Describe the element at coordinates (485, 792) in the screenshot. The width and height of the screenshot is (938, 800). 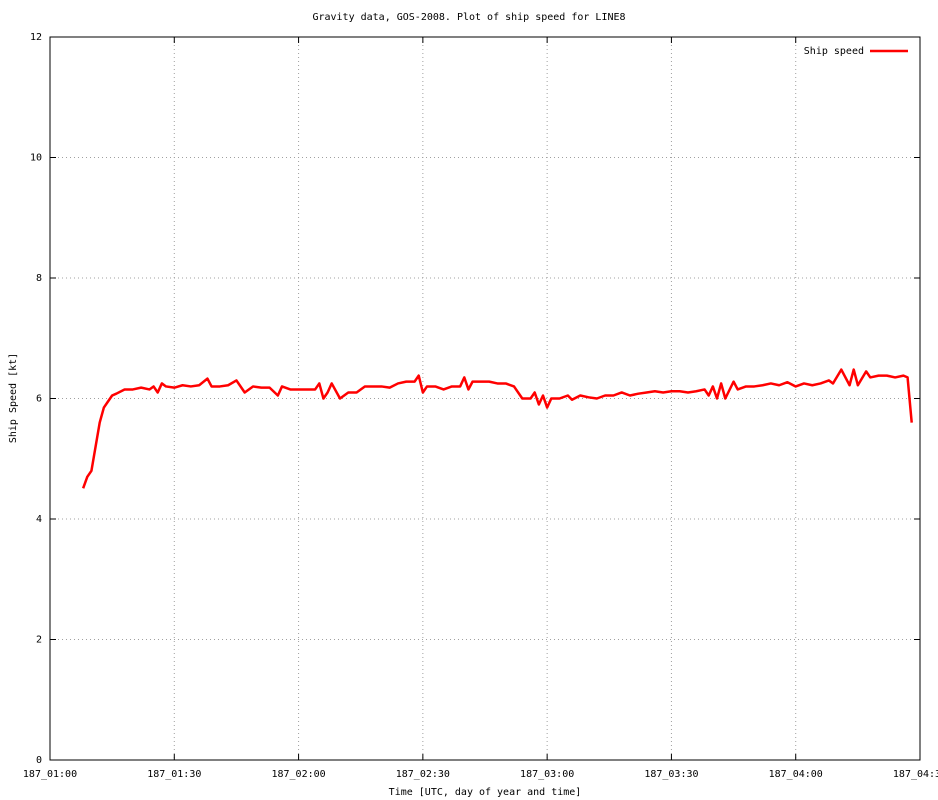
I see `x-axis-label: Time [UTC, day of year and time]` at that location.